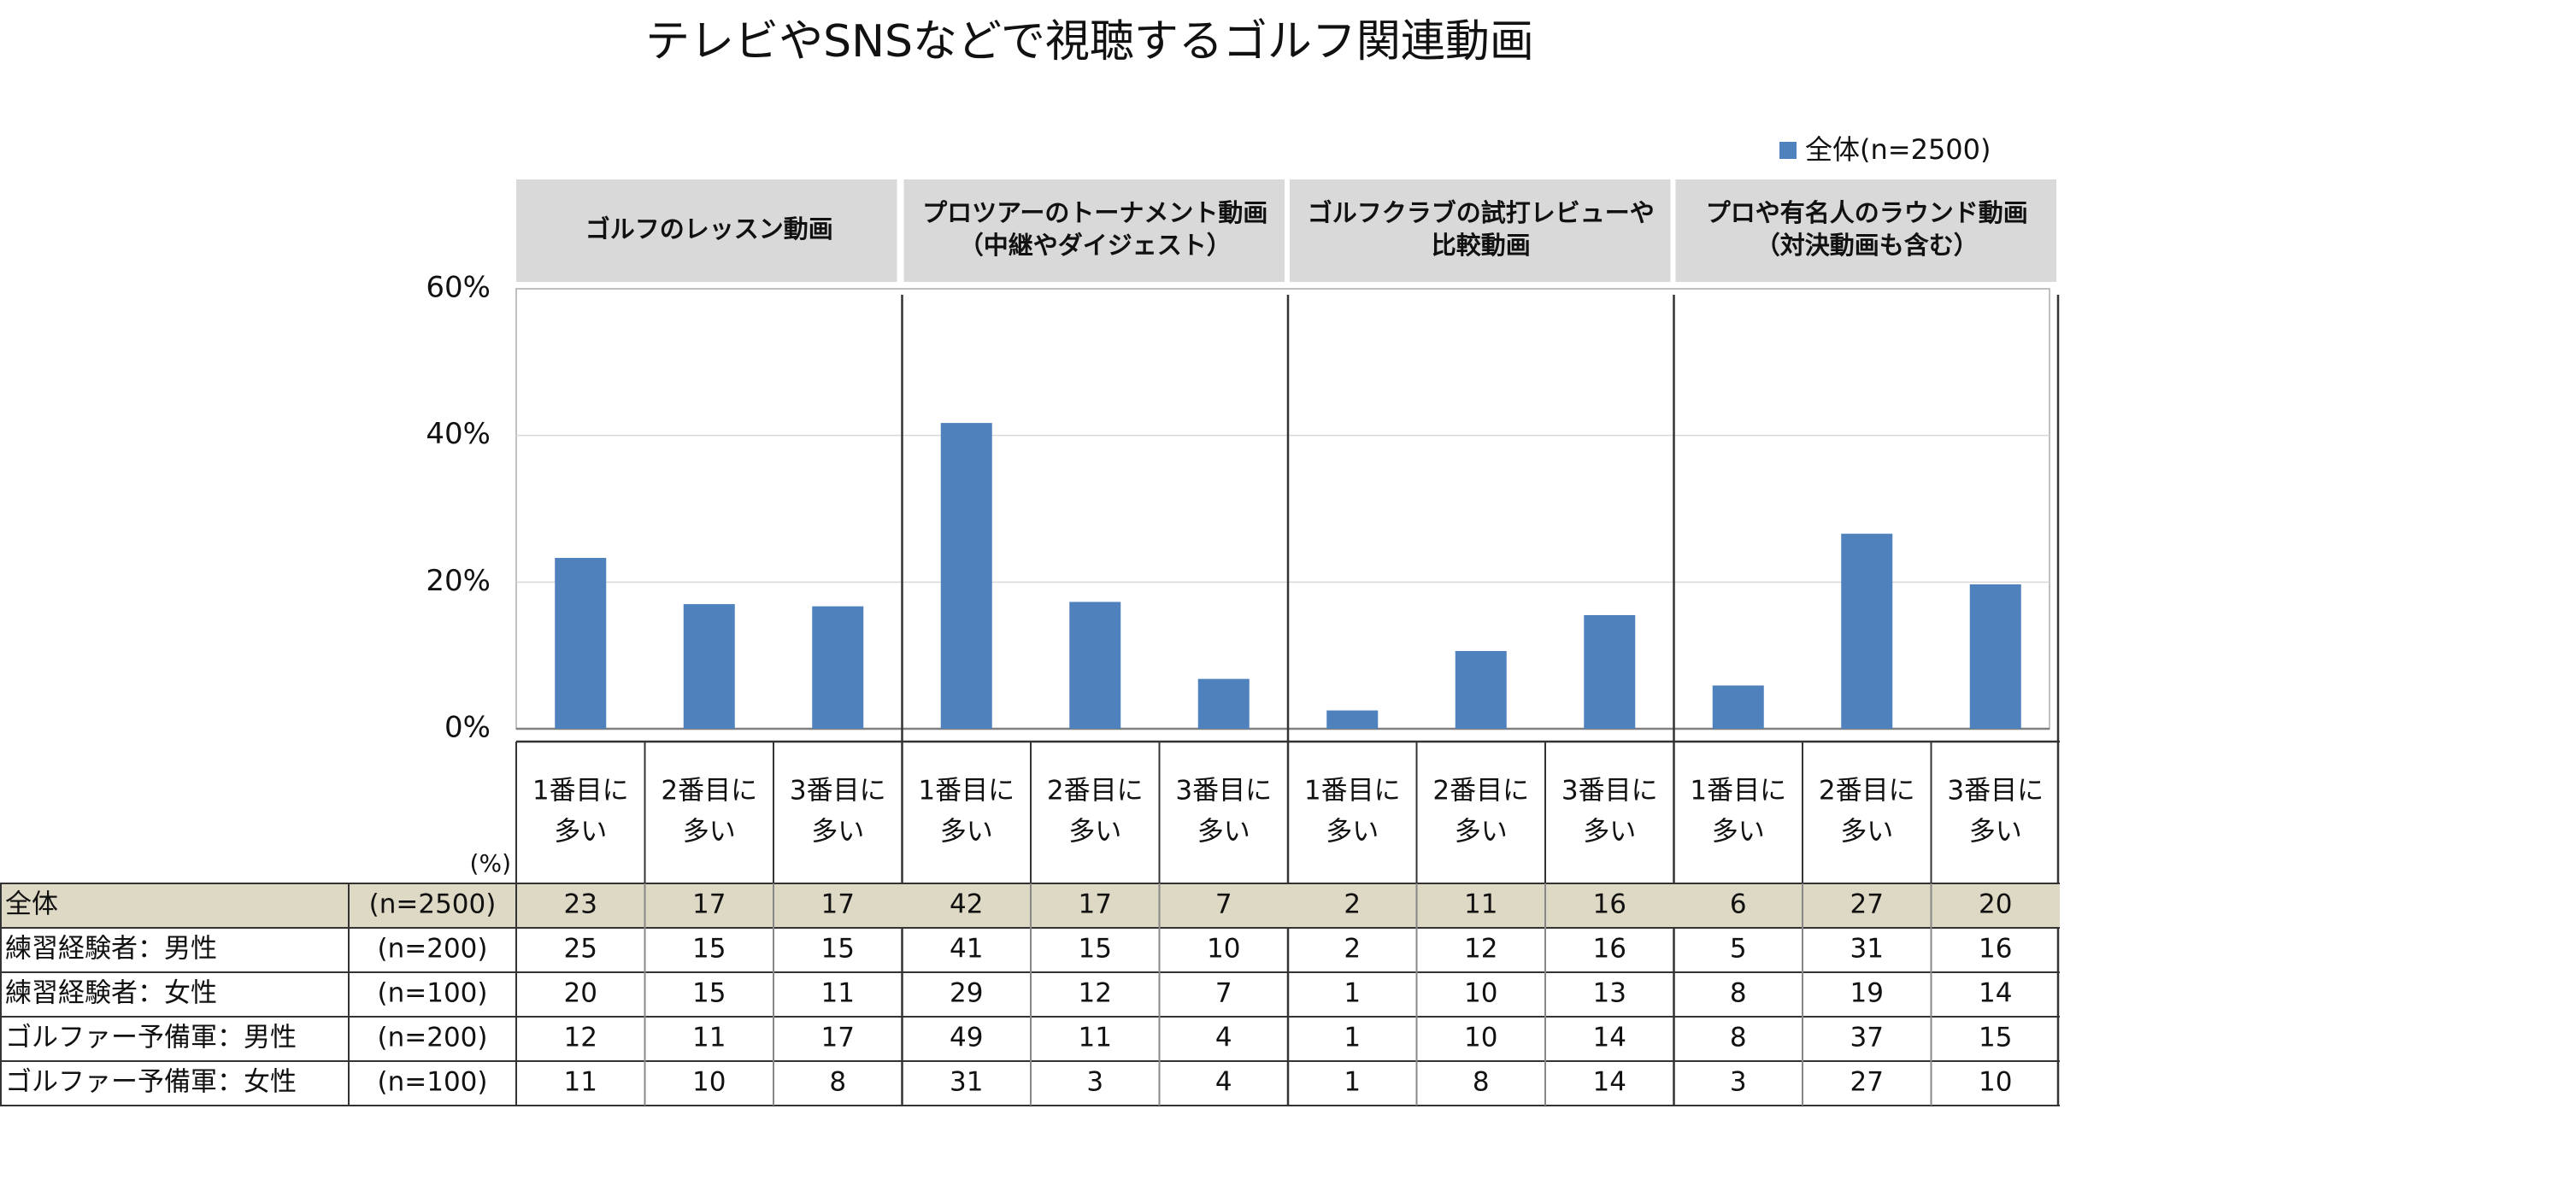 This screenshot has width=2576, height=1185. What do you see at coordinates (151, 1082) in the screenshot?
I see `table-row-label: ゴルファー予備軍：女性` at bounding box center [151, 1082].